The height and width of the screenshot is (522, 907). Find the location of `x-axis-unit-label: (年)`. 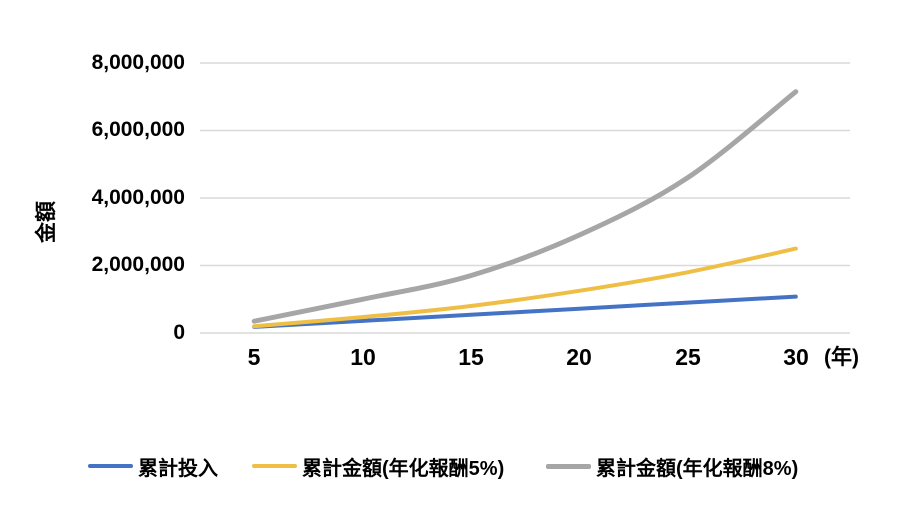

x-axis-unit-label: (年) is located at coordinates (841, 357).